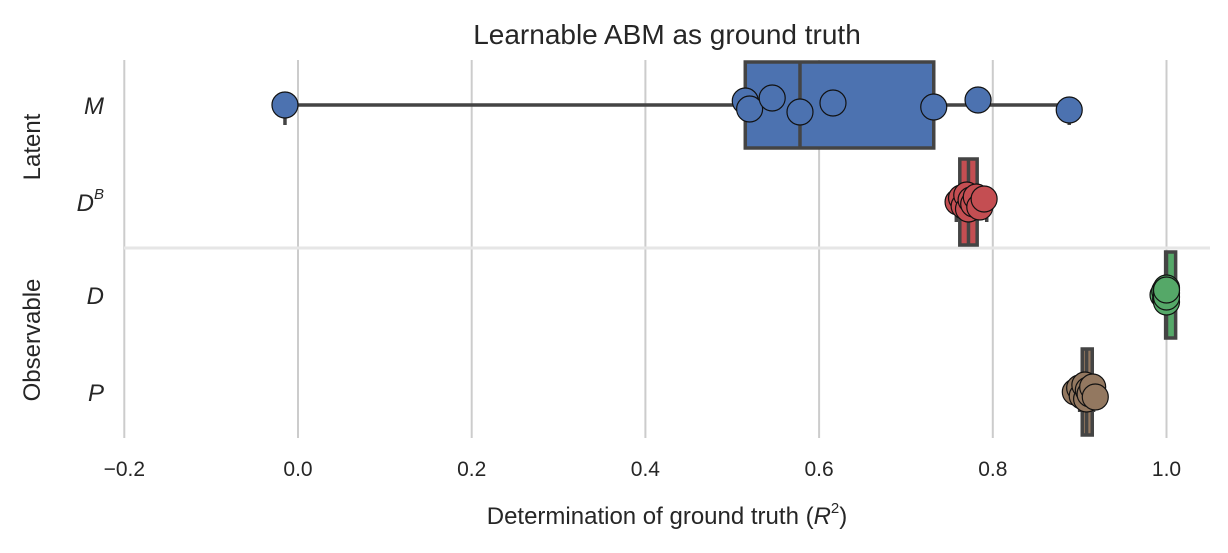 The width and height of the screenshot is (1228, 553). I want to click on group-label: Observable, so click(32, 340).